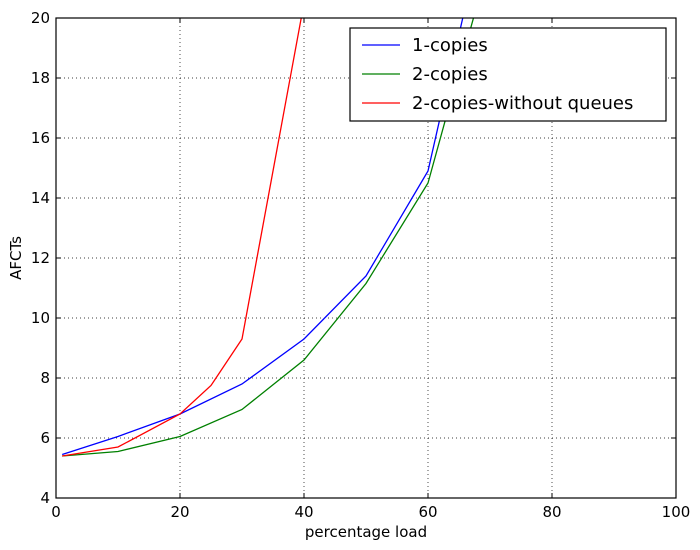 The image size is (700, 550). What do you see at coordinates (16, 258) in the screenshot?
I see `y-axis-label: AFCTs` at bounding box center [16, 258].